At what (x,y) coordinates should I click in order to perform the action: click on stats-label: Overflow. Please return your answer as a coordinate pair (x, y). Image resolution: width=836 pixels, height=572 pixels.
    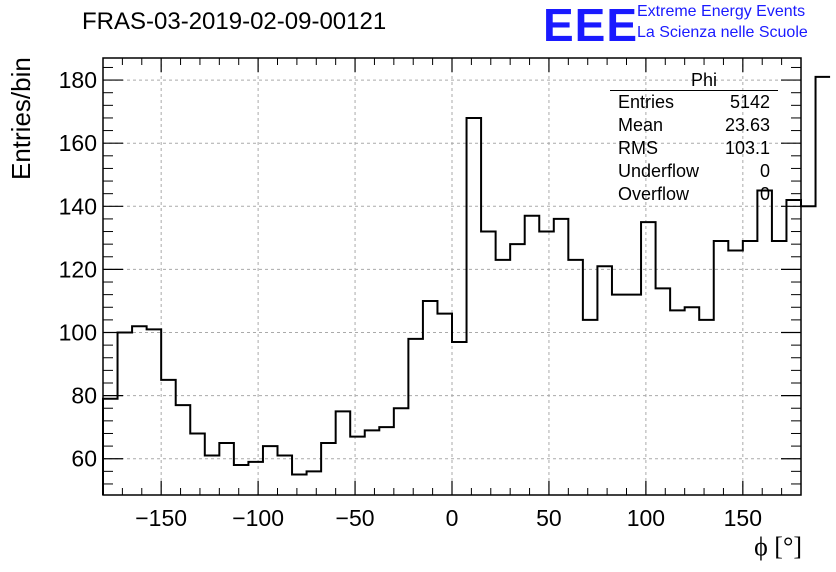
    Looking at the image, I should click on (654, 194).